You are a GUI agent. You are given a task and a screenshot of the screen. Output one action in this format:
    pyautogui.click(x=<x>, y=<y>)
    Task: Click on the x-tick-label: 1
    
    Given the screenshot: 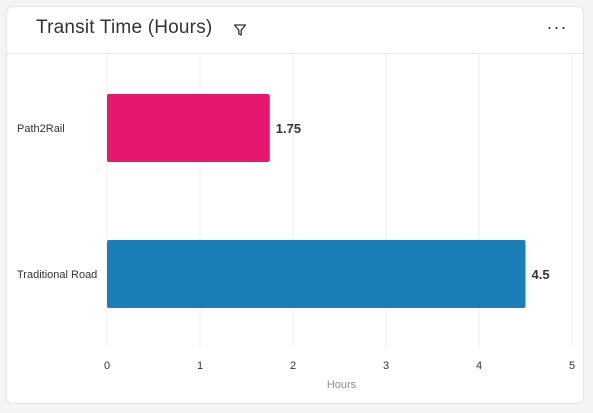 What is the action you would take?
    pyautogui.click(x=200, y=366)
    